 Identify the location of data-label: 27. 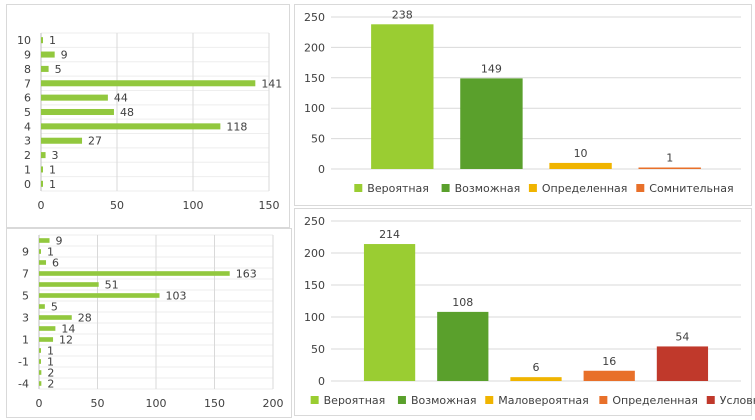
(95, 141).